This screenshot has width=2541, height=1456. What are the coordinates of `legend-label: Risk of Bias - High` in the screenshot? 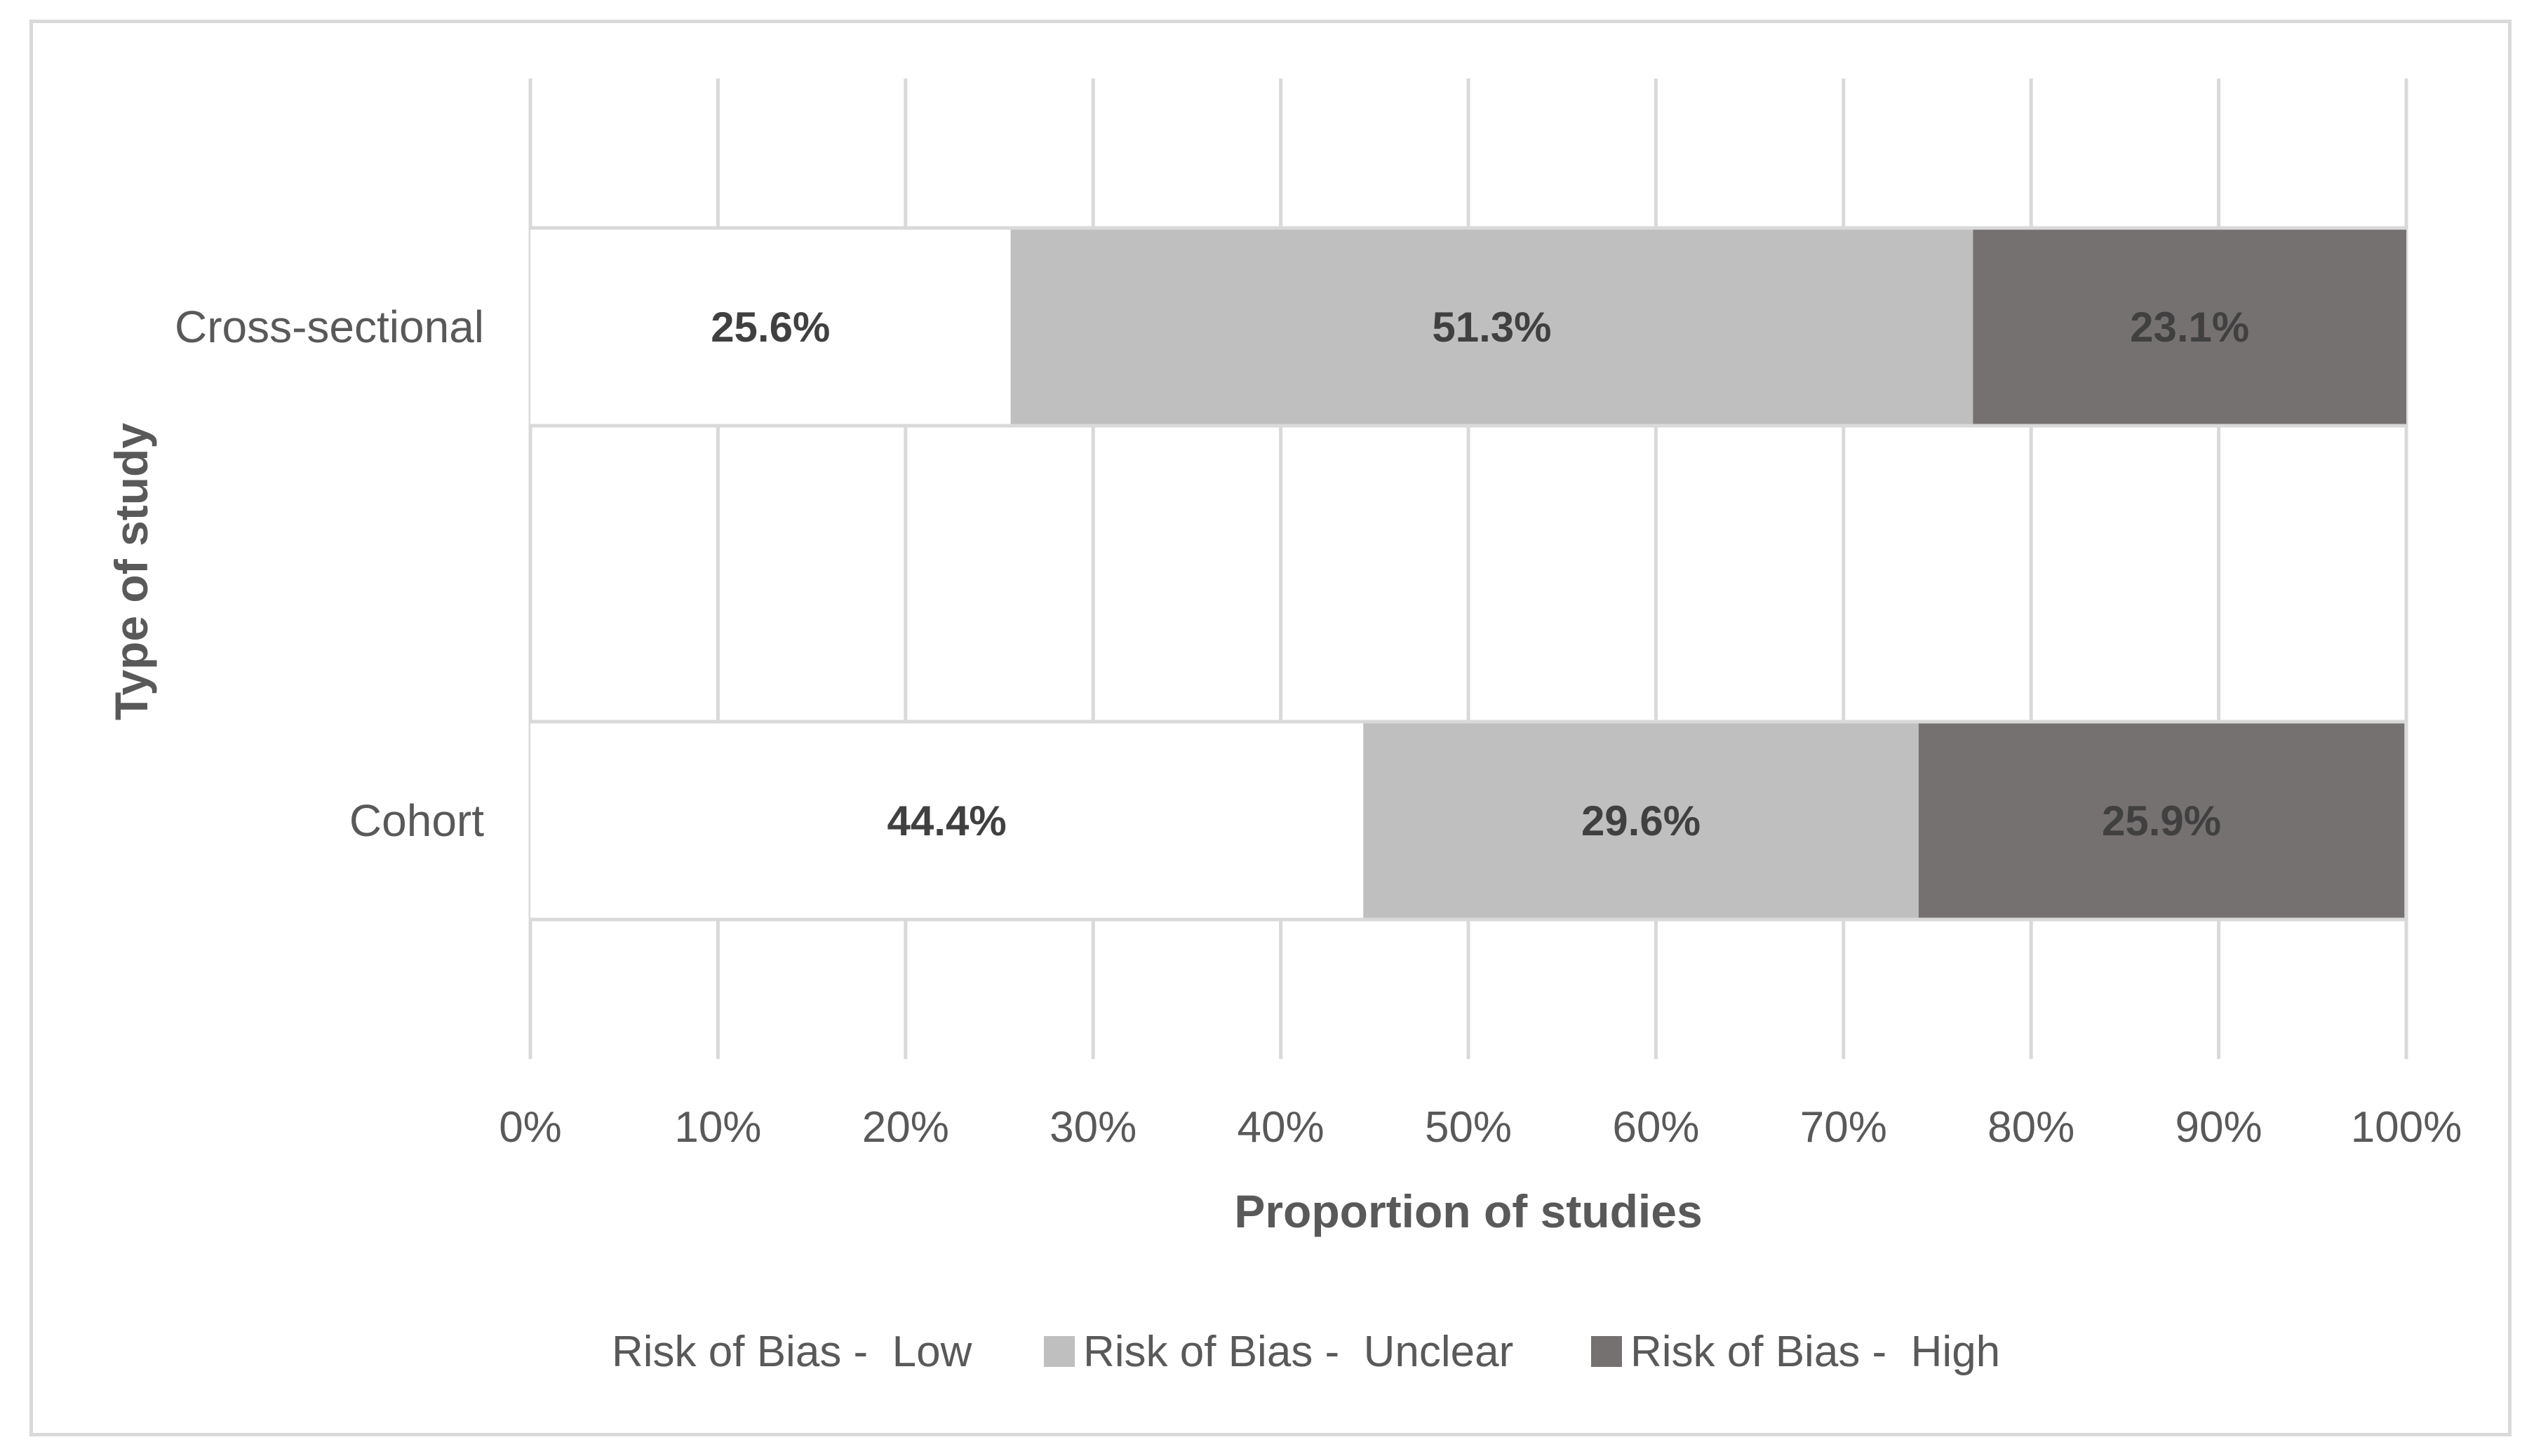 It's located at (1815, 1352).